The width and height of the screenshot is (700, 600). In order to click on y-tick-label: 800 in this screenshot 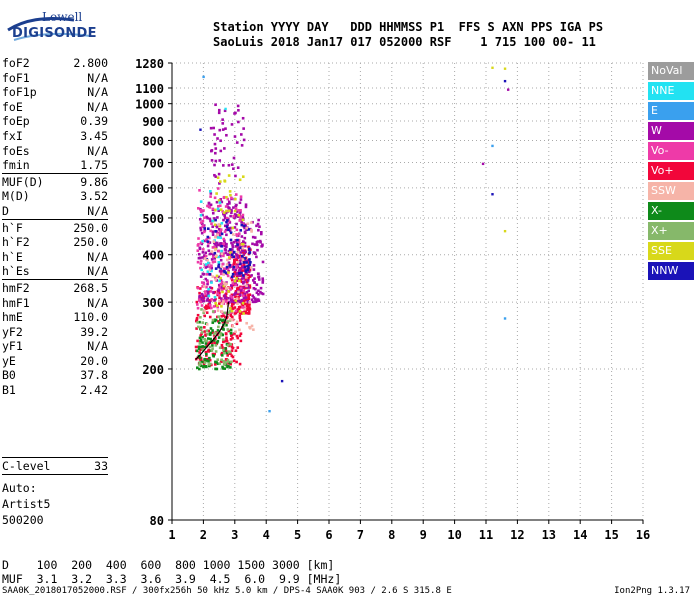, I will do `click(153, 141)`.